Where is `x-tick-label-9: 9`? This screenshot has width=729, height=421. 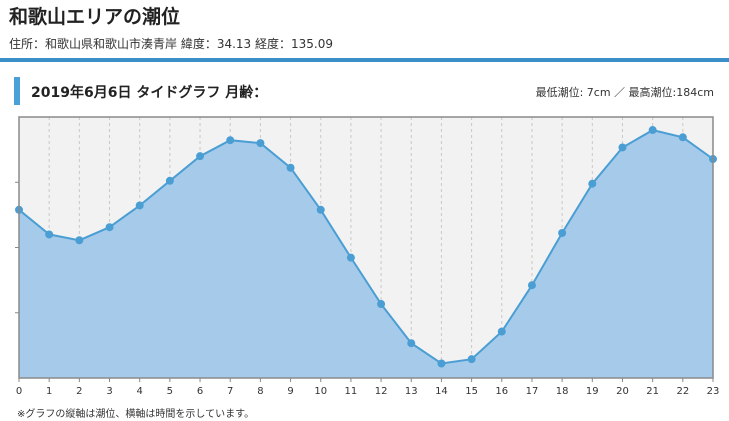 x-tick-label-9: 9 is located at coordinates (290, 391).